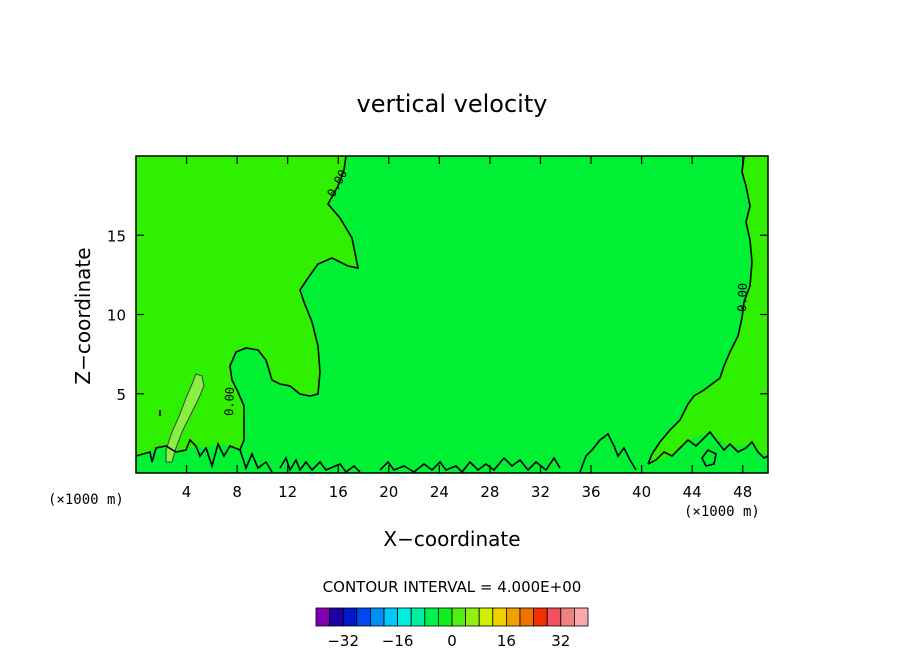 The width and height of the screenshot is (904, 654). What do you see at coordinates (451, 539) in the screenshot?
I see `x-axis-label: X−coordinate` at bounding box center [451, 539].